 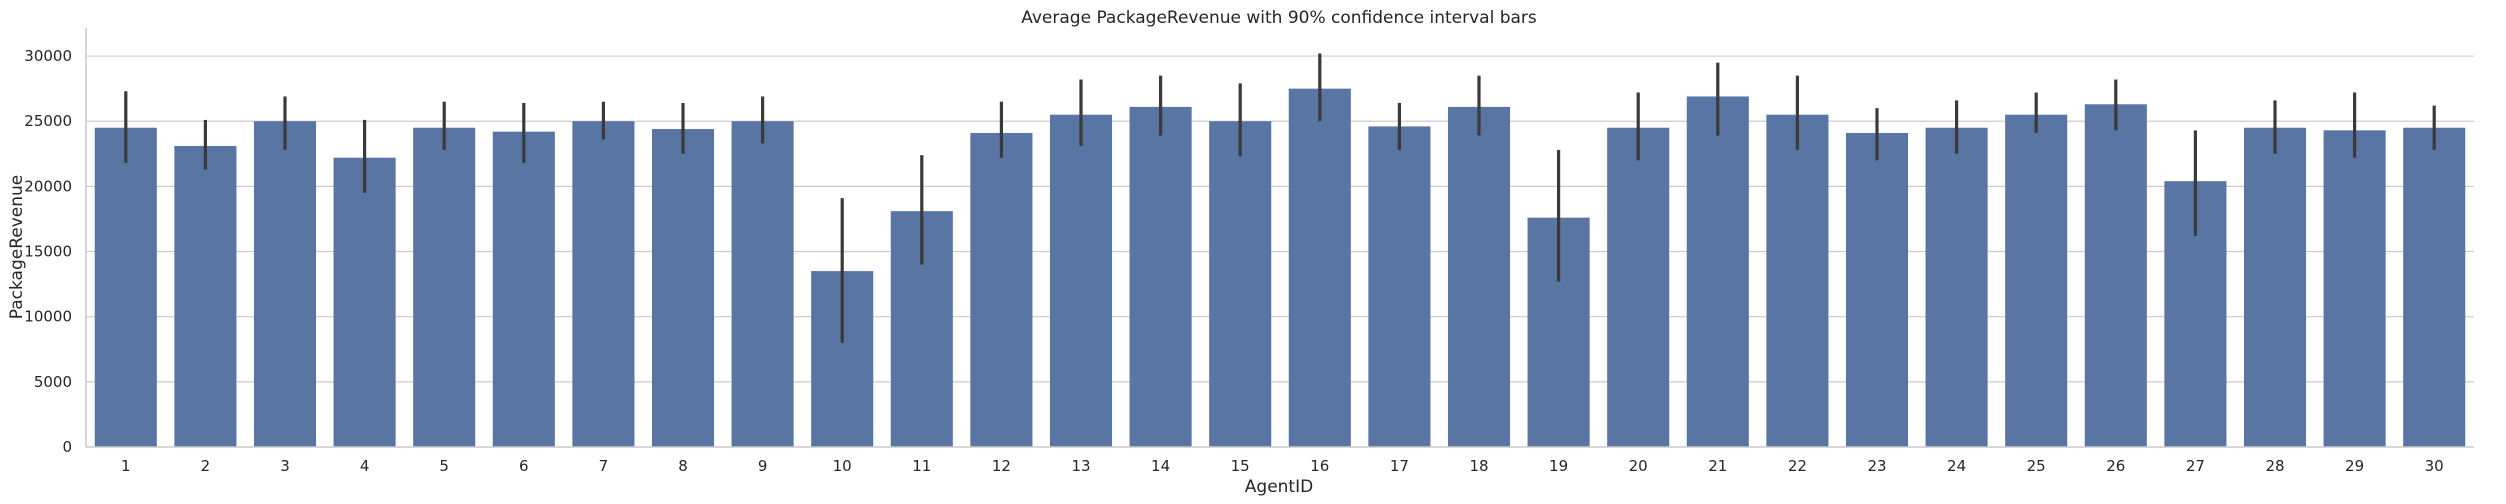 What do you see at coordinates (2195, 466) in the screenshot?
I see `x-tick-label: 27` at bounding box center [2195, 466].